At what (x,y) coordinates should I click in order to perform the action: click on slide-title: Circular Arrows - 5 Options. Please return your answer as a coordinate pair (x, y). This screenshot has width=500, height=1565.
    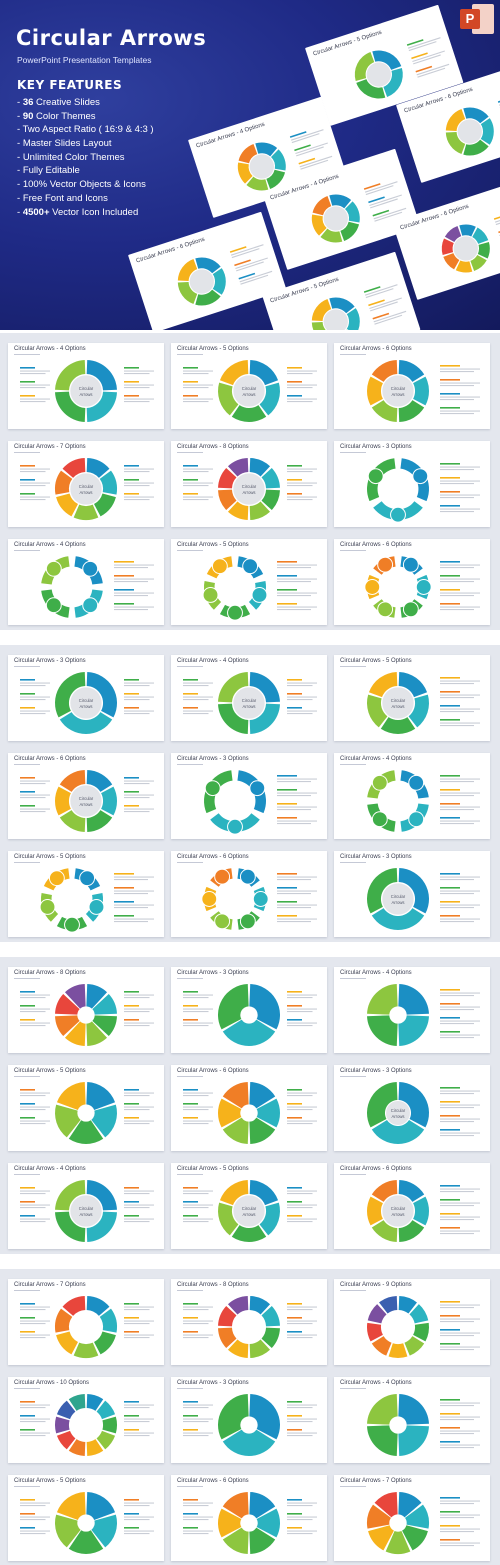
    Looking at the image, I should click on (213, 1169).